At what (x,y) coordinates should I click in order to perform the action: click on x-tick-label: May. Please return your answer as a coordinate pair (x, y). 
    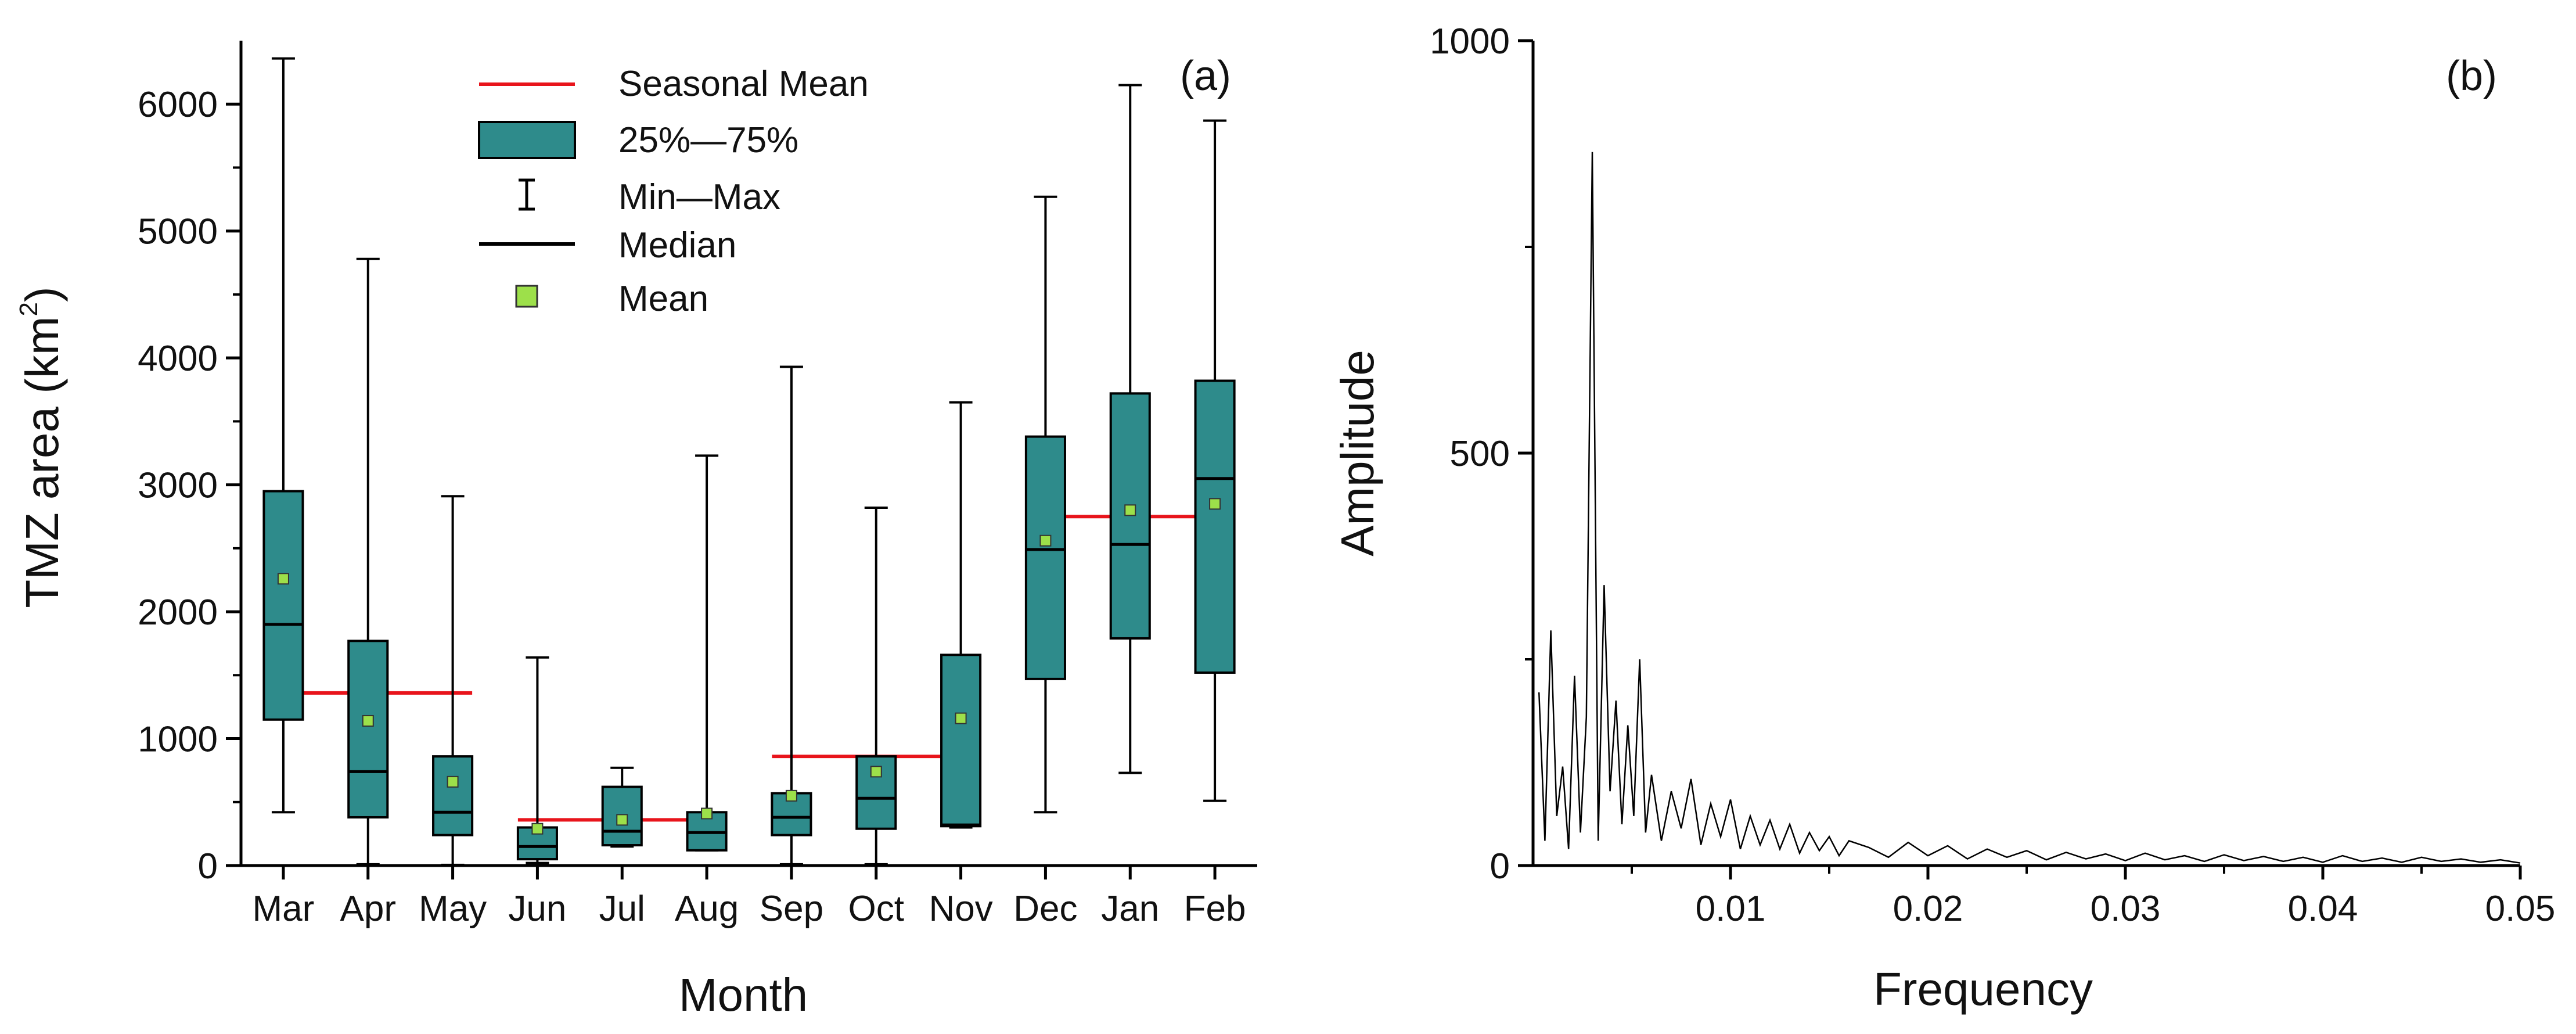
    Looking at the image, I should click on (453, 909).